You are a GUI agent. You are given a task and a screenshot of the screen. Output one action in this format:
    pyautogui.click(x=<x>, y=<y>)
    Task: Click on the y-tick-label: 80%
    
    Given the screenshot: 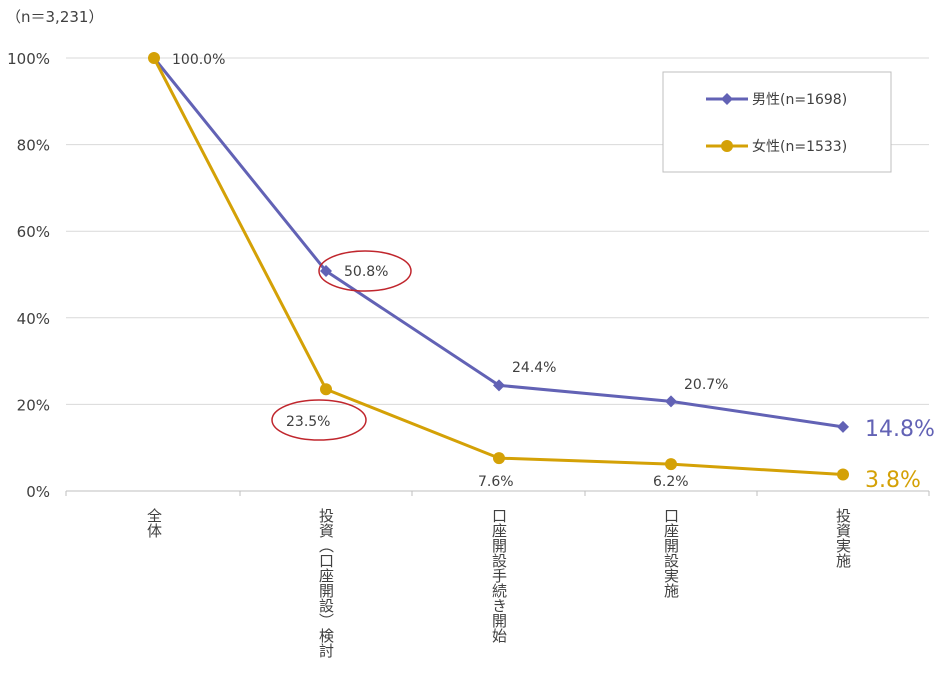 What is the action you would take?
    pyautogui.click(x=33, y=146)
    